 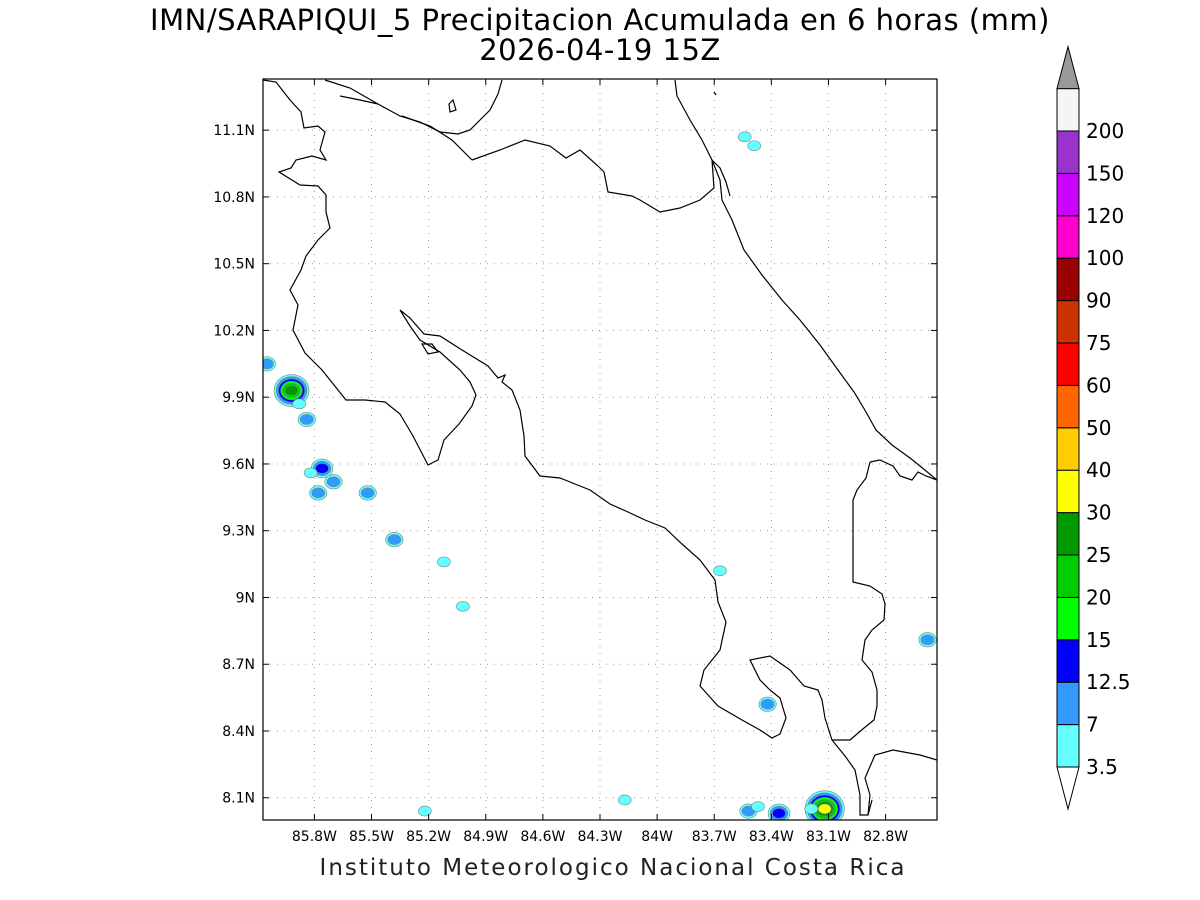 What do you see at coordinates (771, 837) in the screenshot?
I see `lon-tick-label: 83.4W` at bounding box center [771, 837].